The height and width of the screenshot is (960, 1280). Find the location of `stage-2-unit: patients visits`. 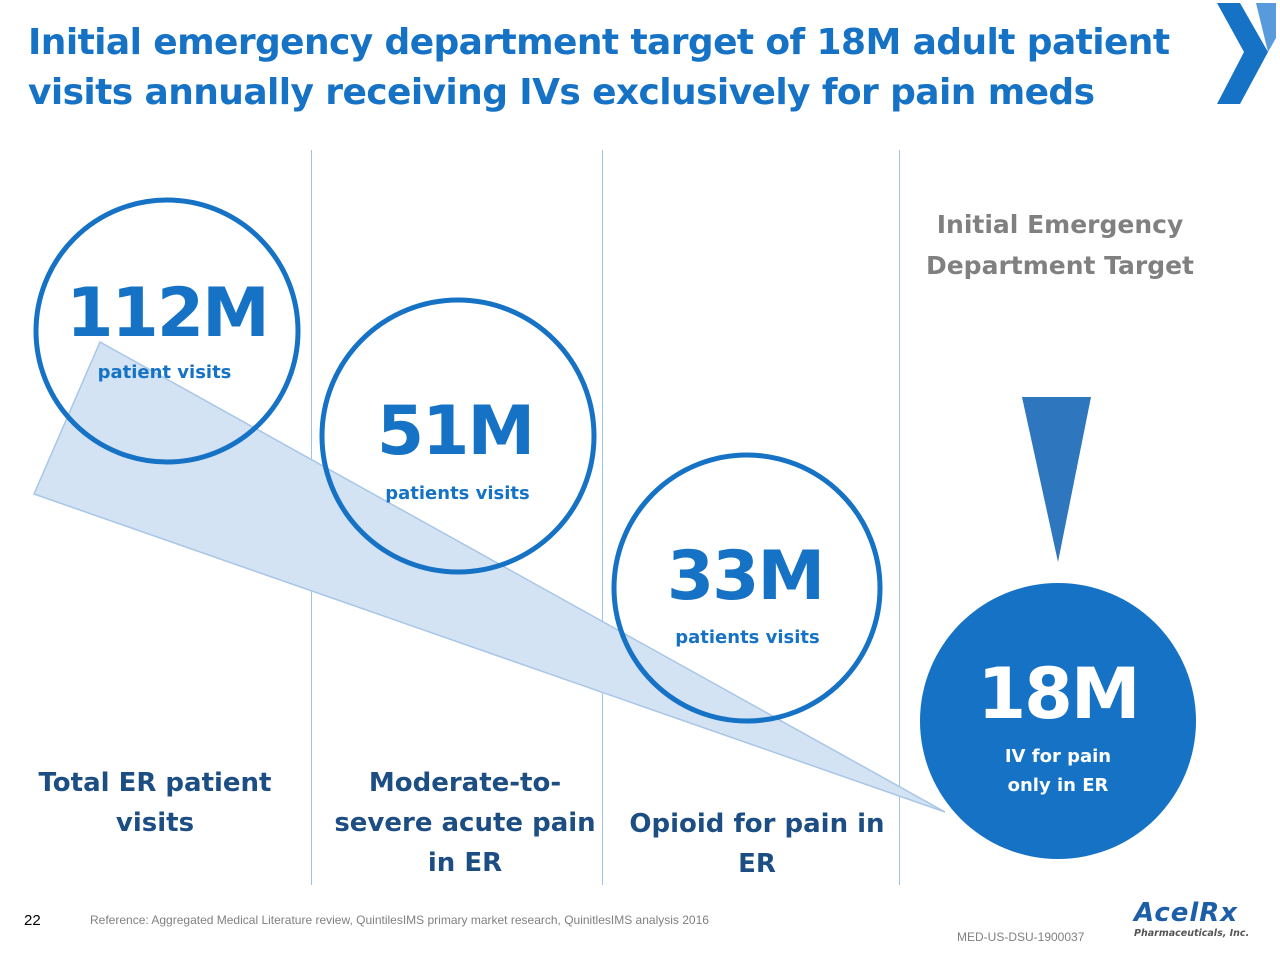

stage-2-unit: patients visits is located at coordinates (457, 493).